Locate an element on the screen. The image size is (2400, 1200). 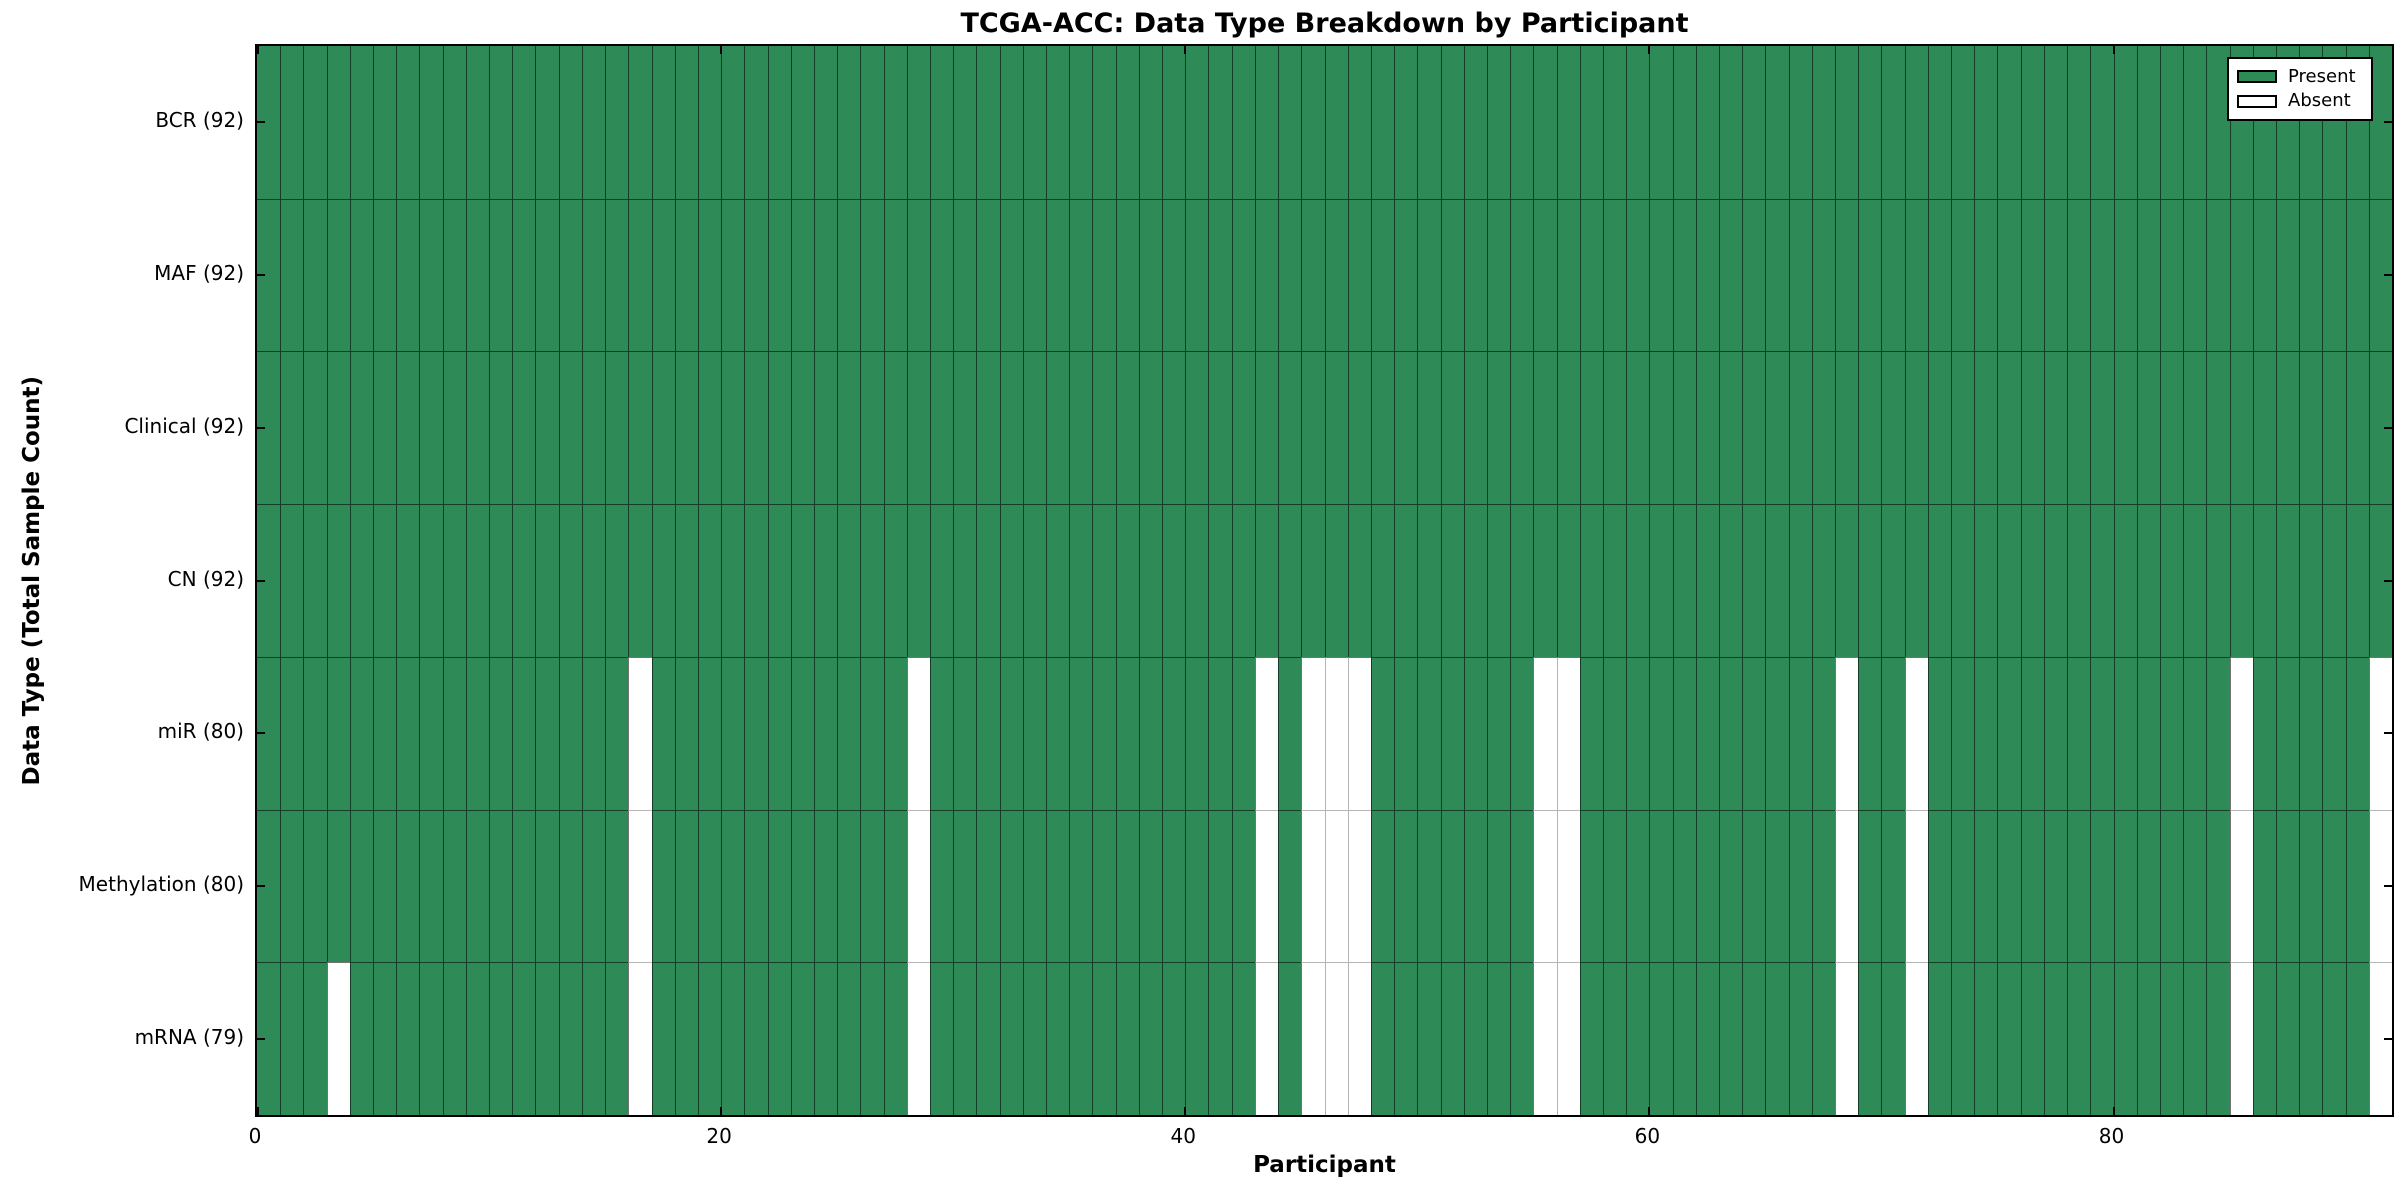
cell-mRNA-p91-absent is located at coordinates (2380, 1038).